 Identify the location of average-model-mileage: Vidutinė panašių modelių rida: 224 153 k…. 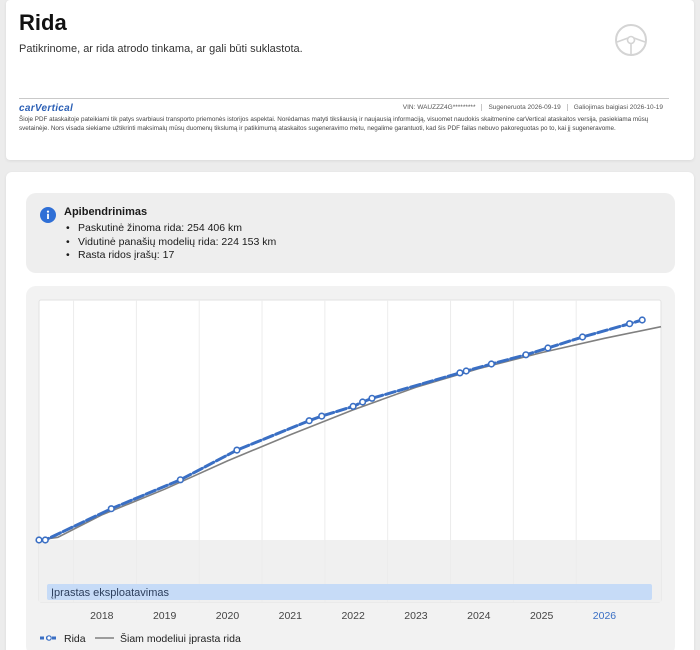
(170, 243).